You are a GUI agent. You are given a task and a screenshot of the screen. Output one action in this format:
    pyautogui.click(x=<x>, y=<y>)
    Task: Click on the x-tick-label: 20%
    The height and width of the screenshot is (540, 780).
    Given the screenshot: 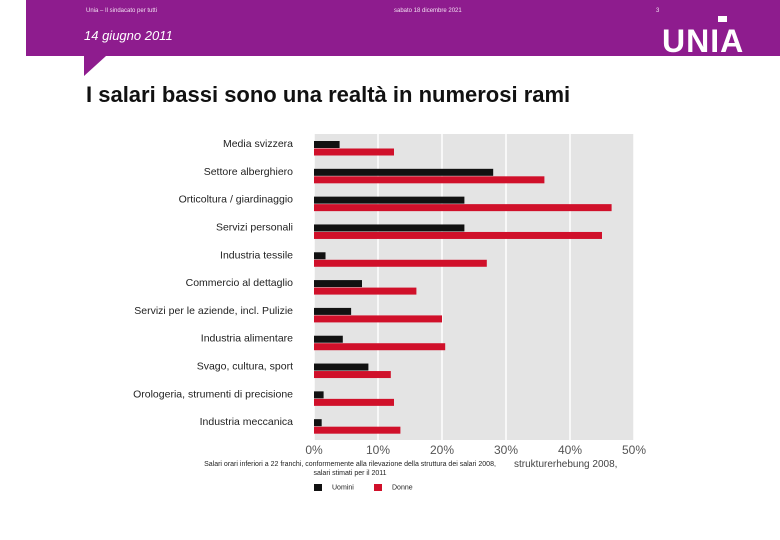 What is the action you would take?
    pyautogui.click(x=442, y=450)
    